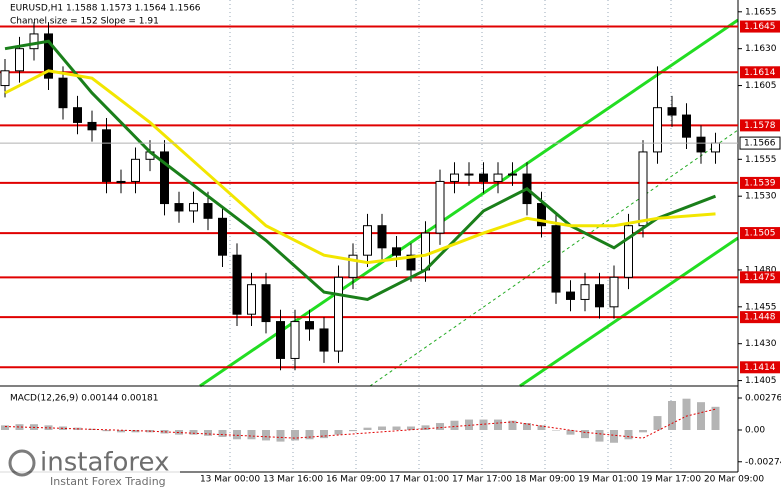 The image size is (781, 489). Describe the element at coordinates (104, 463) in the screenshot. I see `brand: instaforex` at that location.